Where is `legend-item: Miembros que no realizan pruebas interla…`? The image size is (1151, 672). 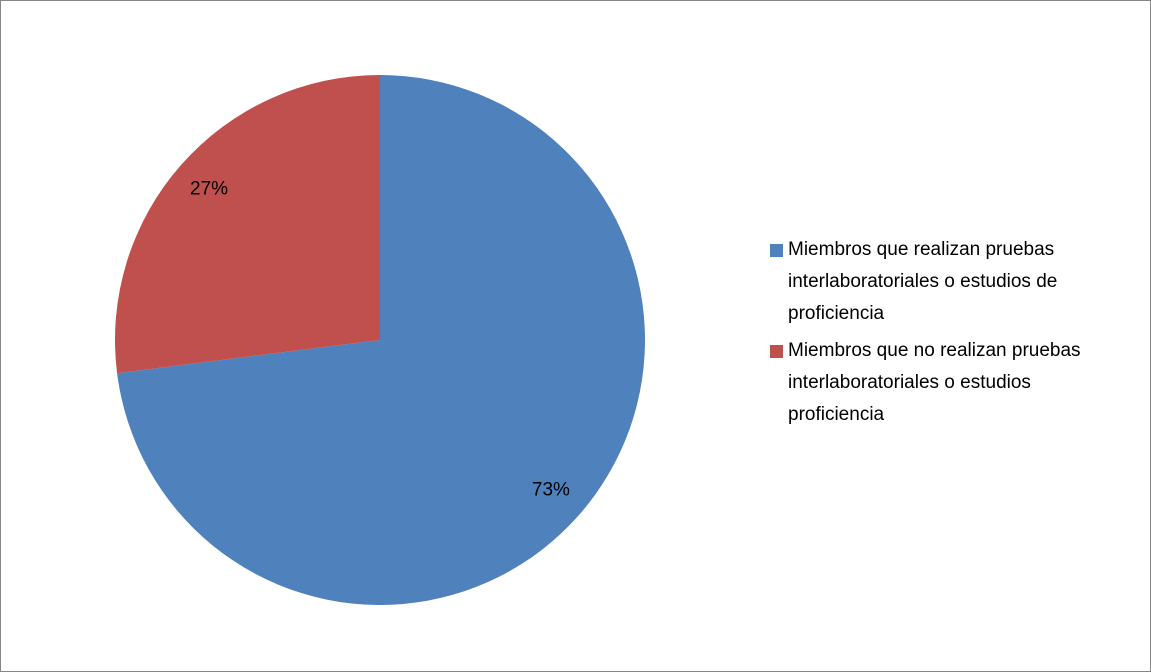 legend-item: Miembros que no realizan pruebas interla… is located at coordinates (940, 383).